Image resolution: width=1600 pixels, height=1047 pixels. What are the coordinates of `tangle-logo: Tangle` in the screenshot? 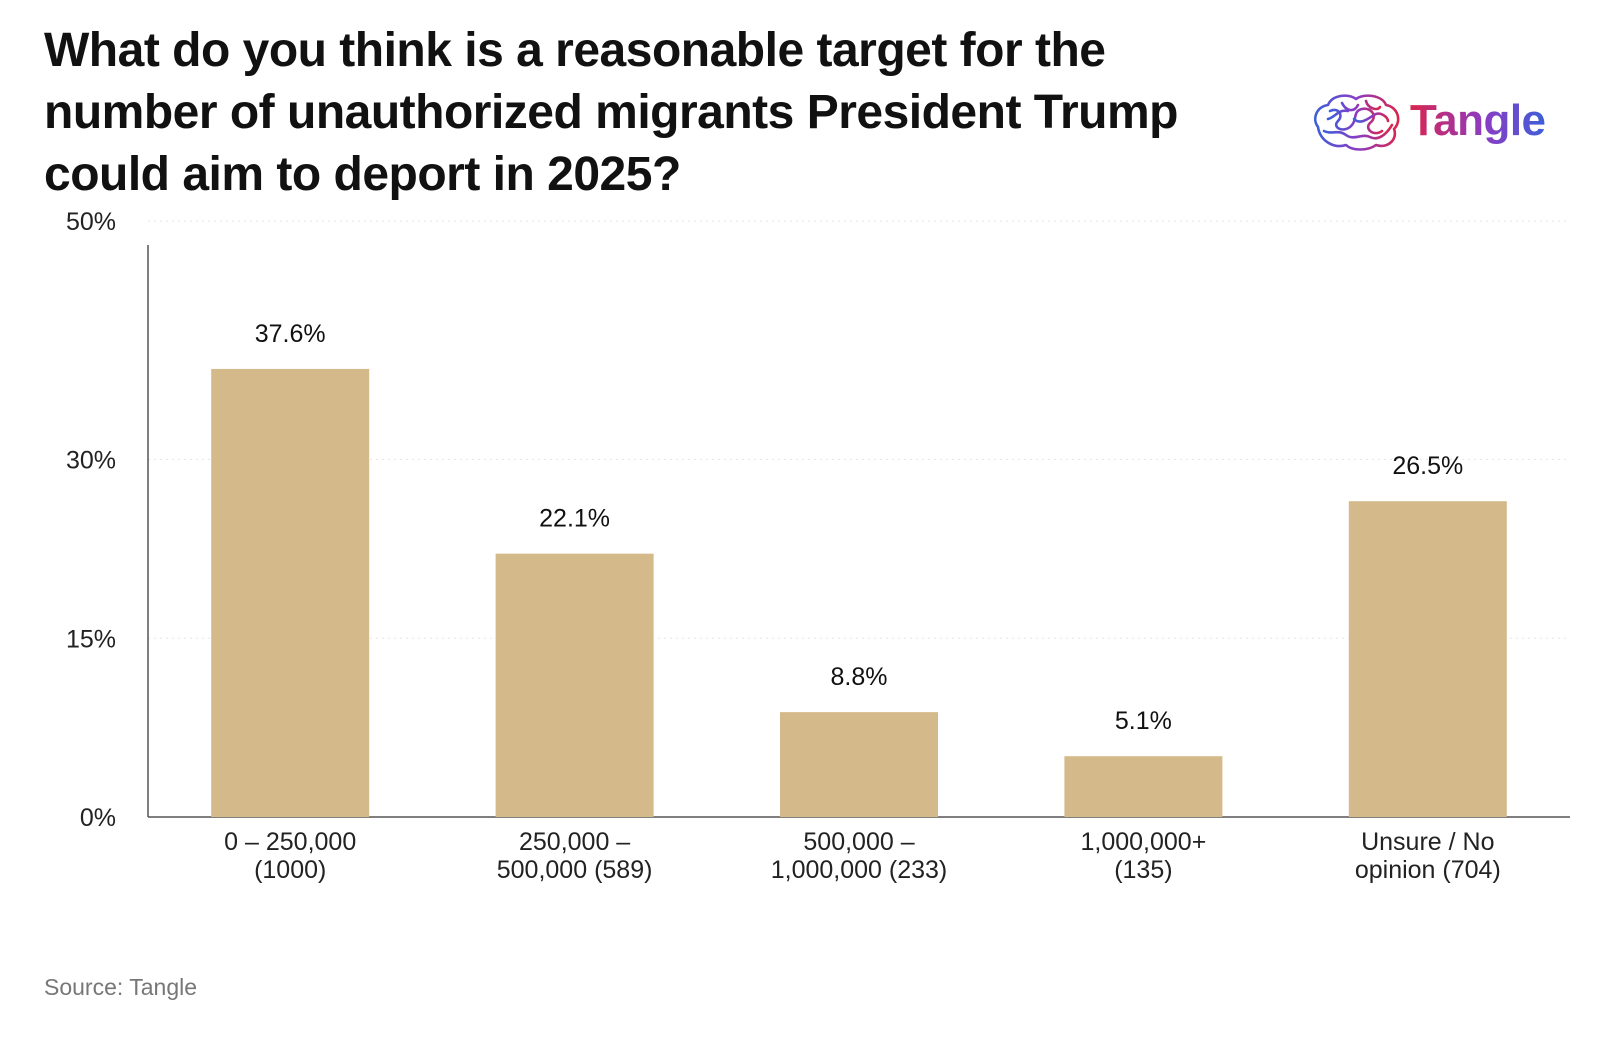 It's located at (1433, 121).